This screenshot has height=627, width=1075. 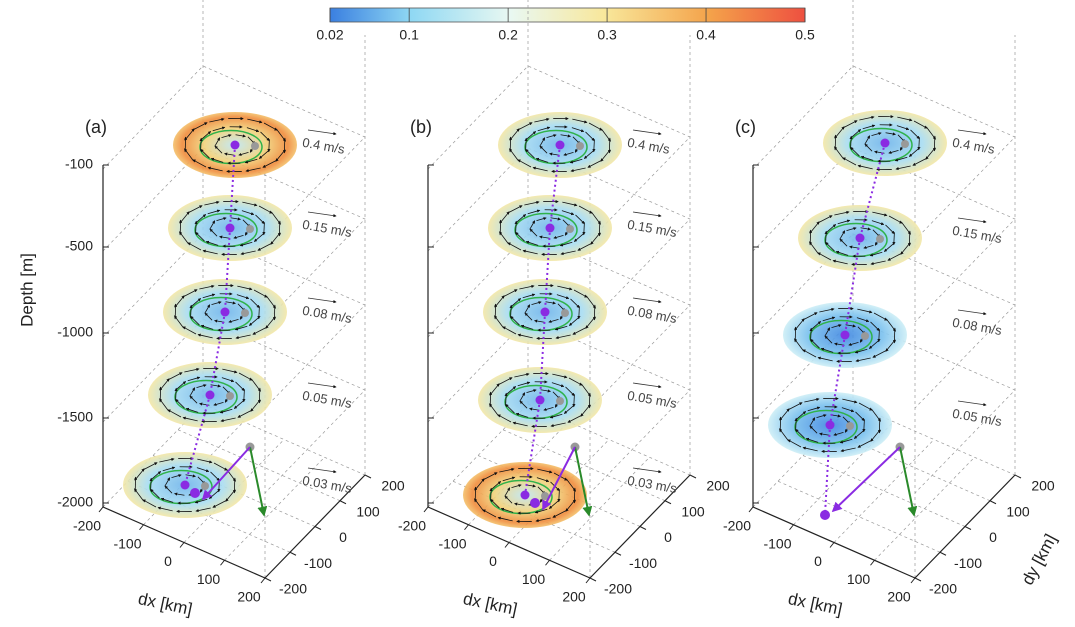 I want to click on reference-label: 0.05 m/s, so click(x=977, y=418).